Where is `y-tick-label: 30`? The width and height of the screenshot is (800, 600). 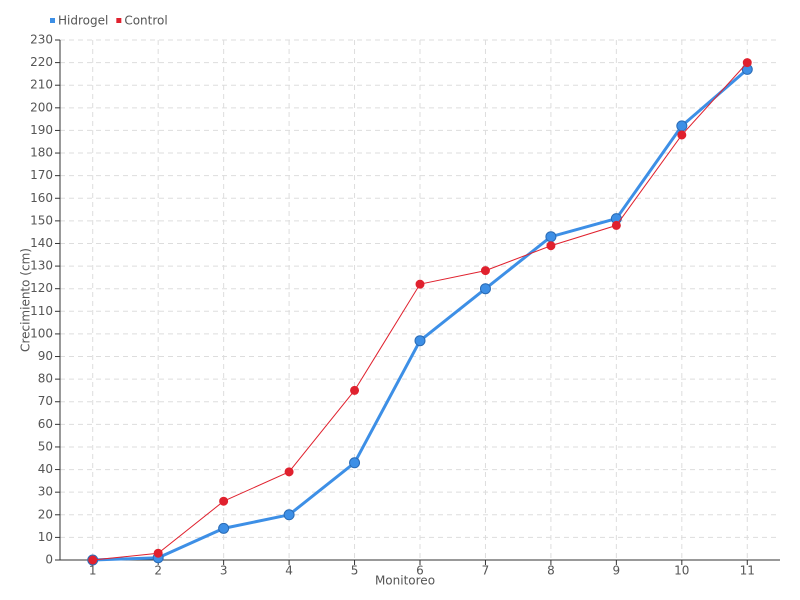
y-tick-label: 30 is located at coordinates (45, 492).